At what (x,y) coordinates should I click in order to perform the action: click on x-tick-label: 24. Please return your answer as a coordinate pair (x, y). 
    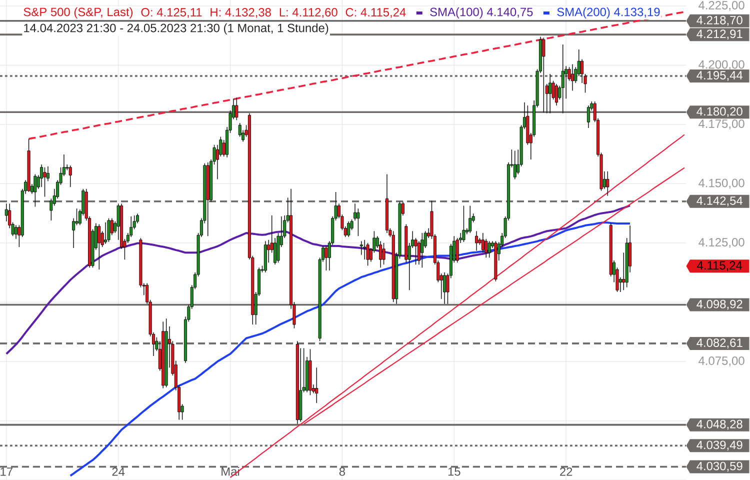
    Looking at the image, I should click on (118, 471).